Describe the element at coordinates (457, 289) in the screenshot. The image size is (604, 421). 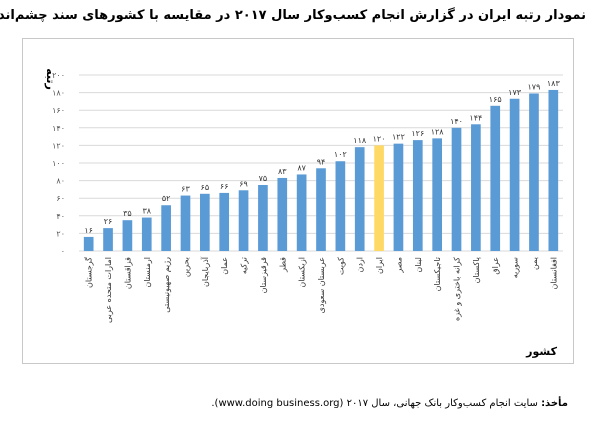
I see `x-tick-label: کرانه باختری و غزه` at that location.